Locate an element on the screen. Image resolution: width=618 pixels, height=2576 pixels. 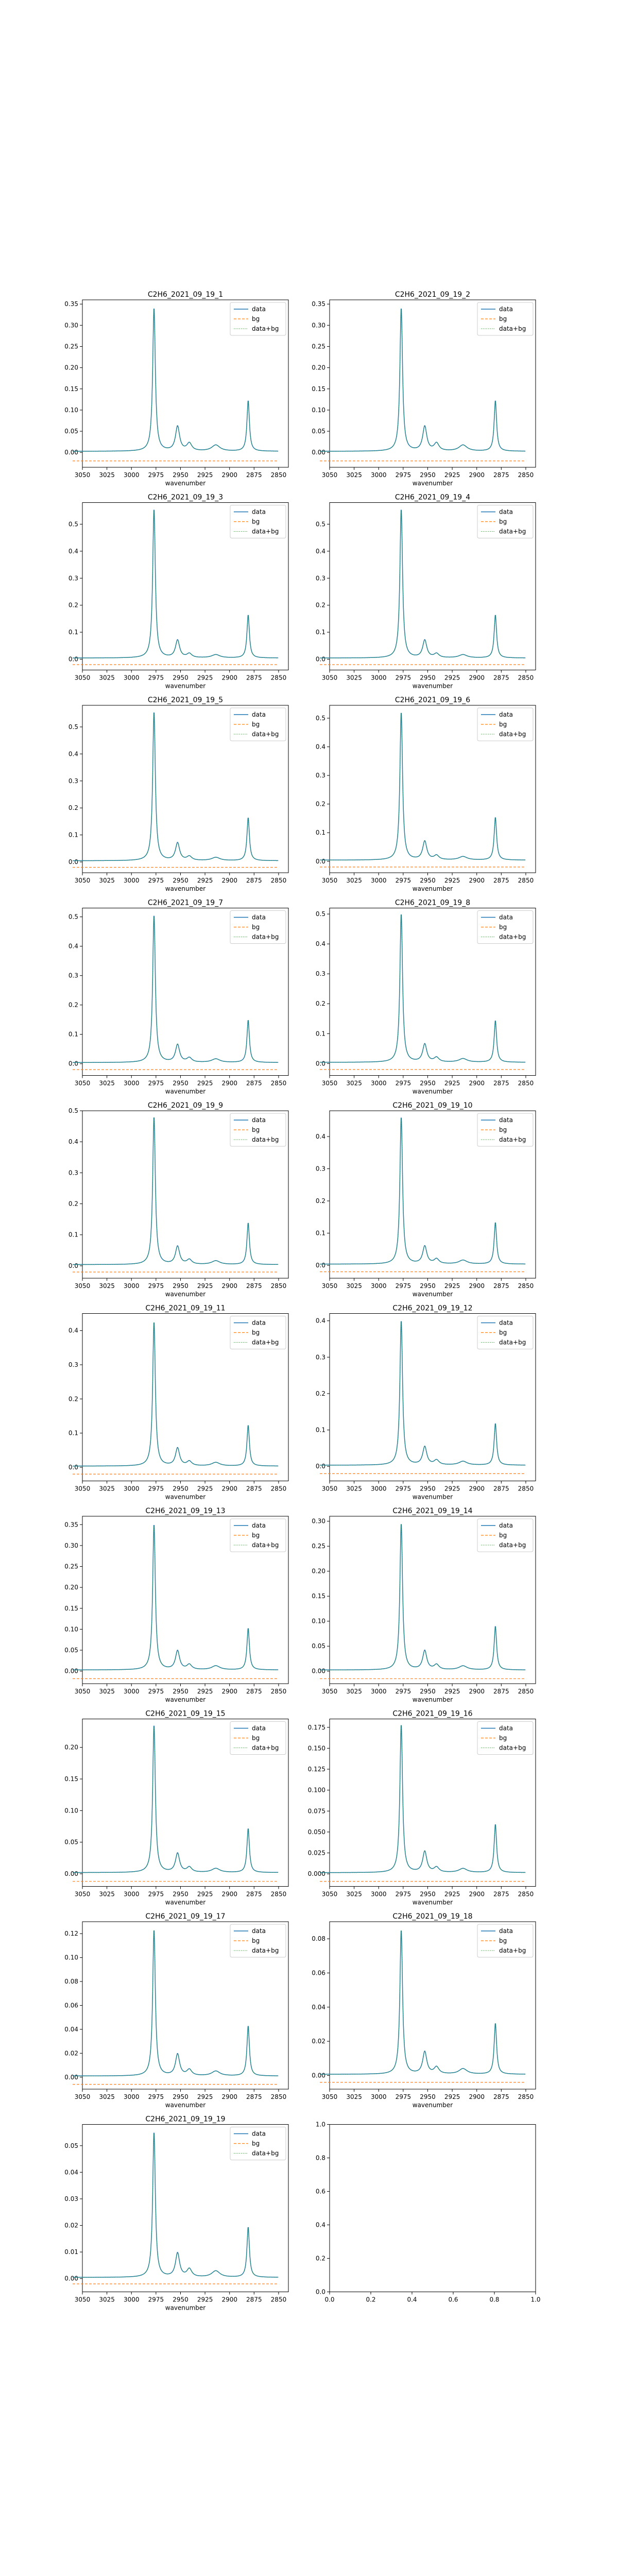
subplot-title: C2H6_2021_09_19_19 is located at coordinates (185, 2119).